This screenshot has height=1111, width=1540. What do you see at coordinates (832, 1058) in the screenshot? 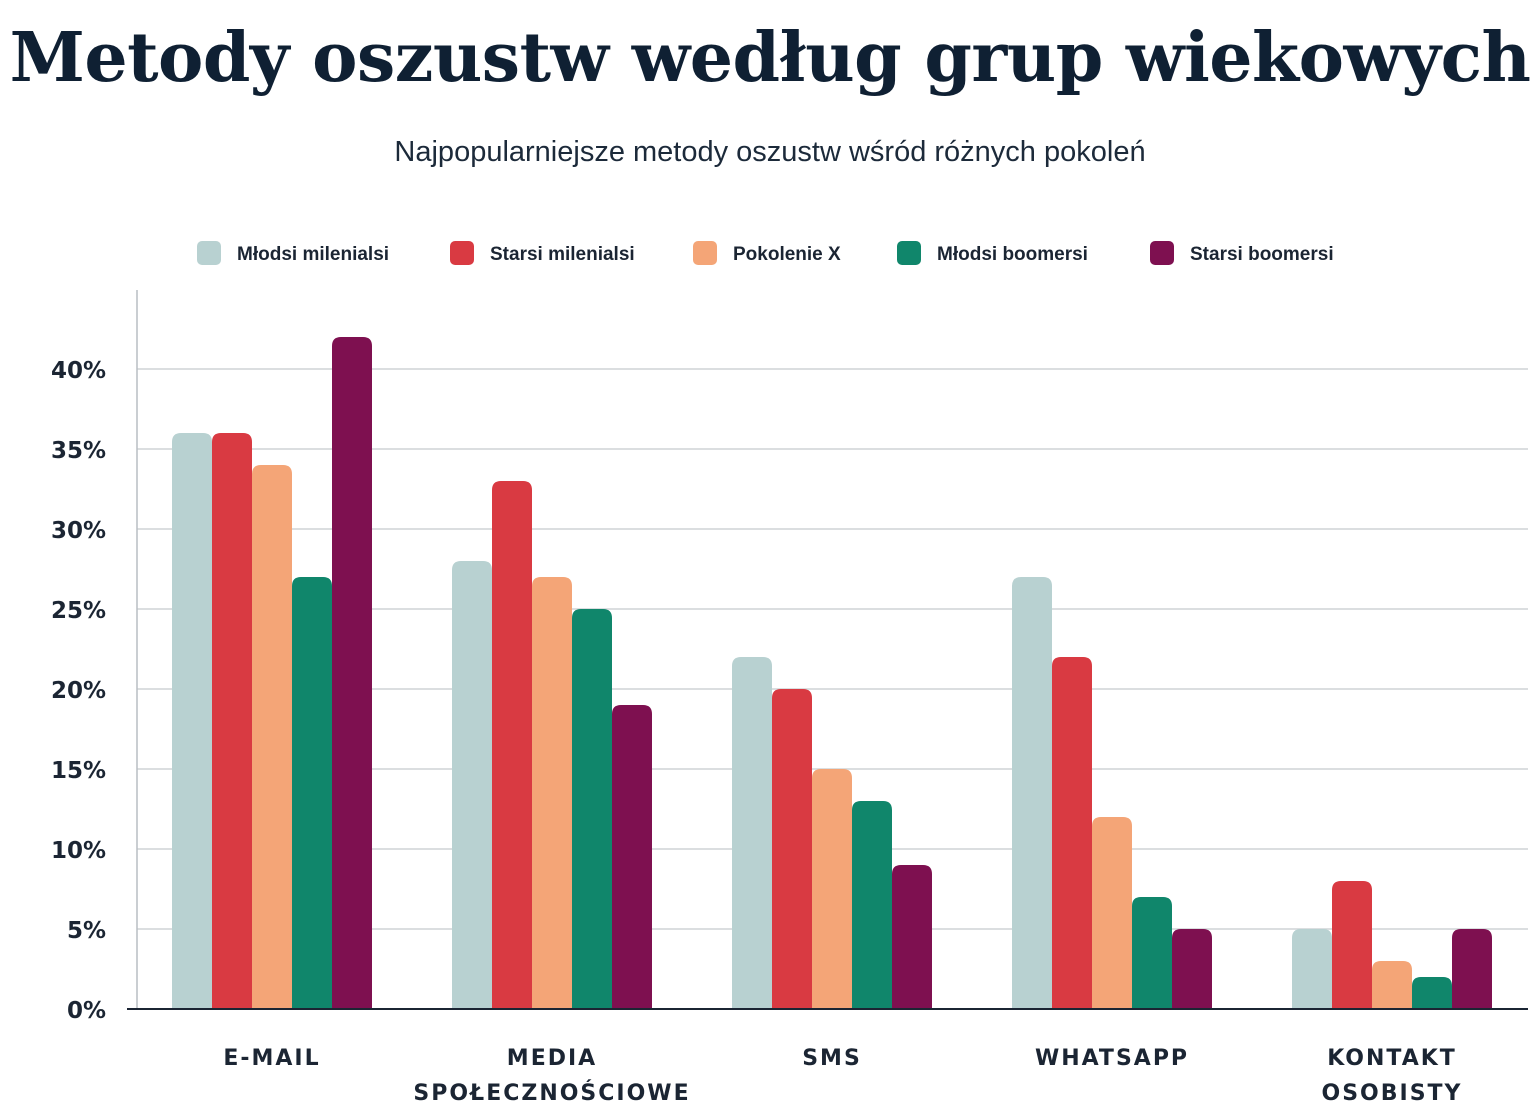
I see `x-category-label: SMS` at bounding box center [832, 1058].